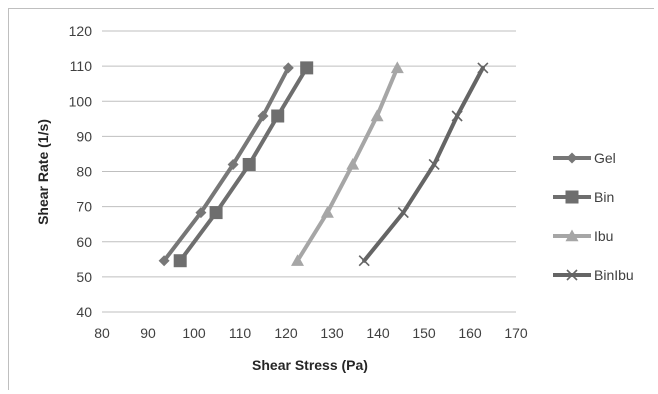  I want to click on series-line-ibu, so click(347, 164).